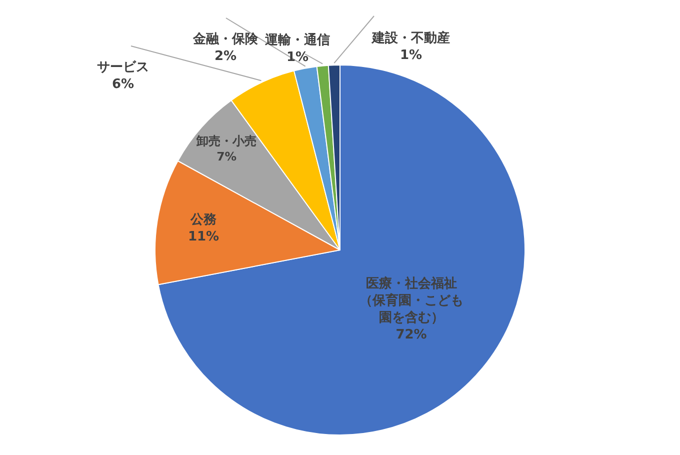 Image resolution: width=680 pixels, height=455 pixels. What do you see at coordinates (204, 236) in the screenshot?
I see `data-label: 11%` at bounding box center [204, 236].